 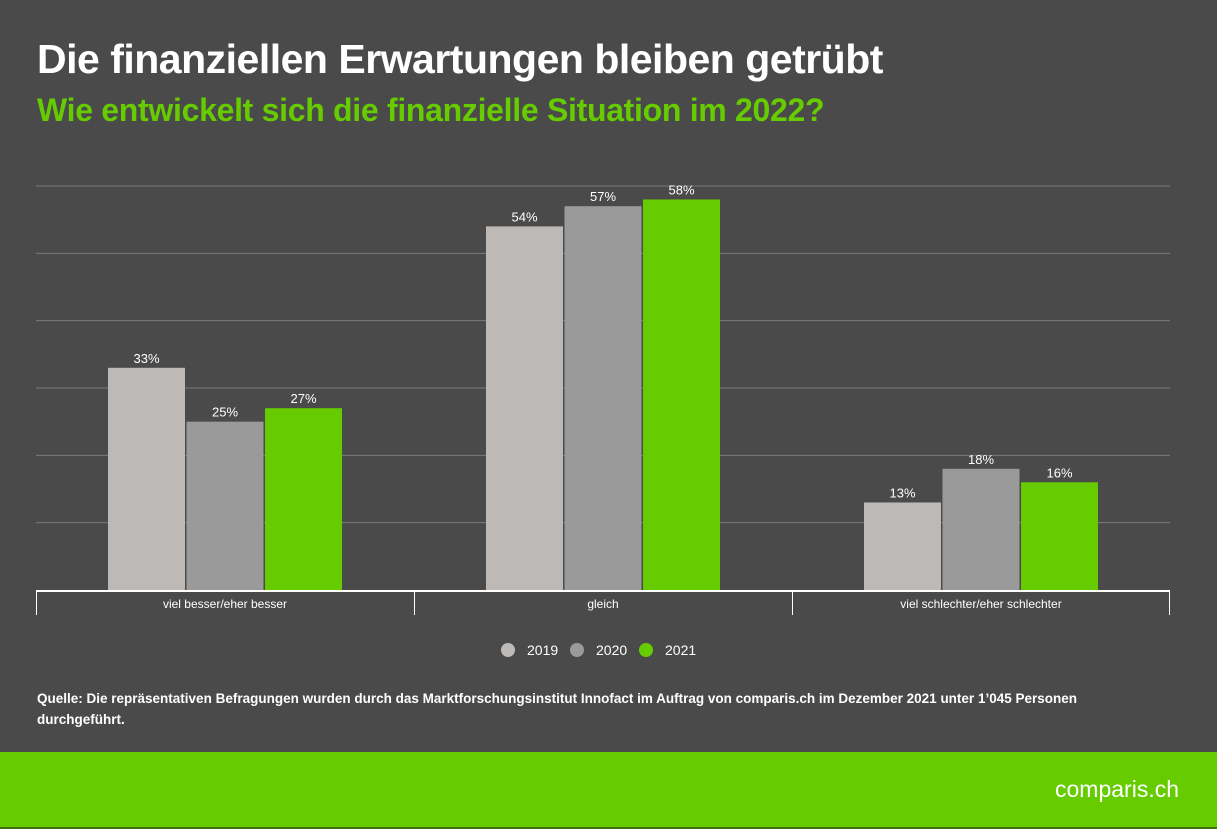 I want to click on data-label: 58%, so click(x=681, y=189).